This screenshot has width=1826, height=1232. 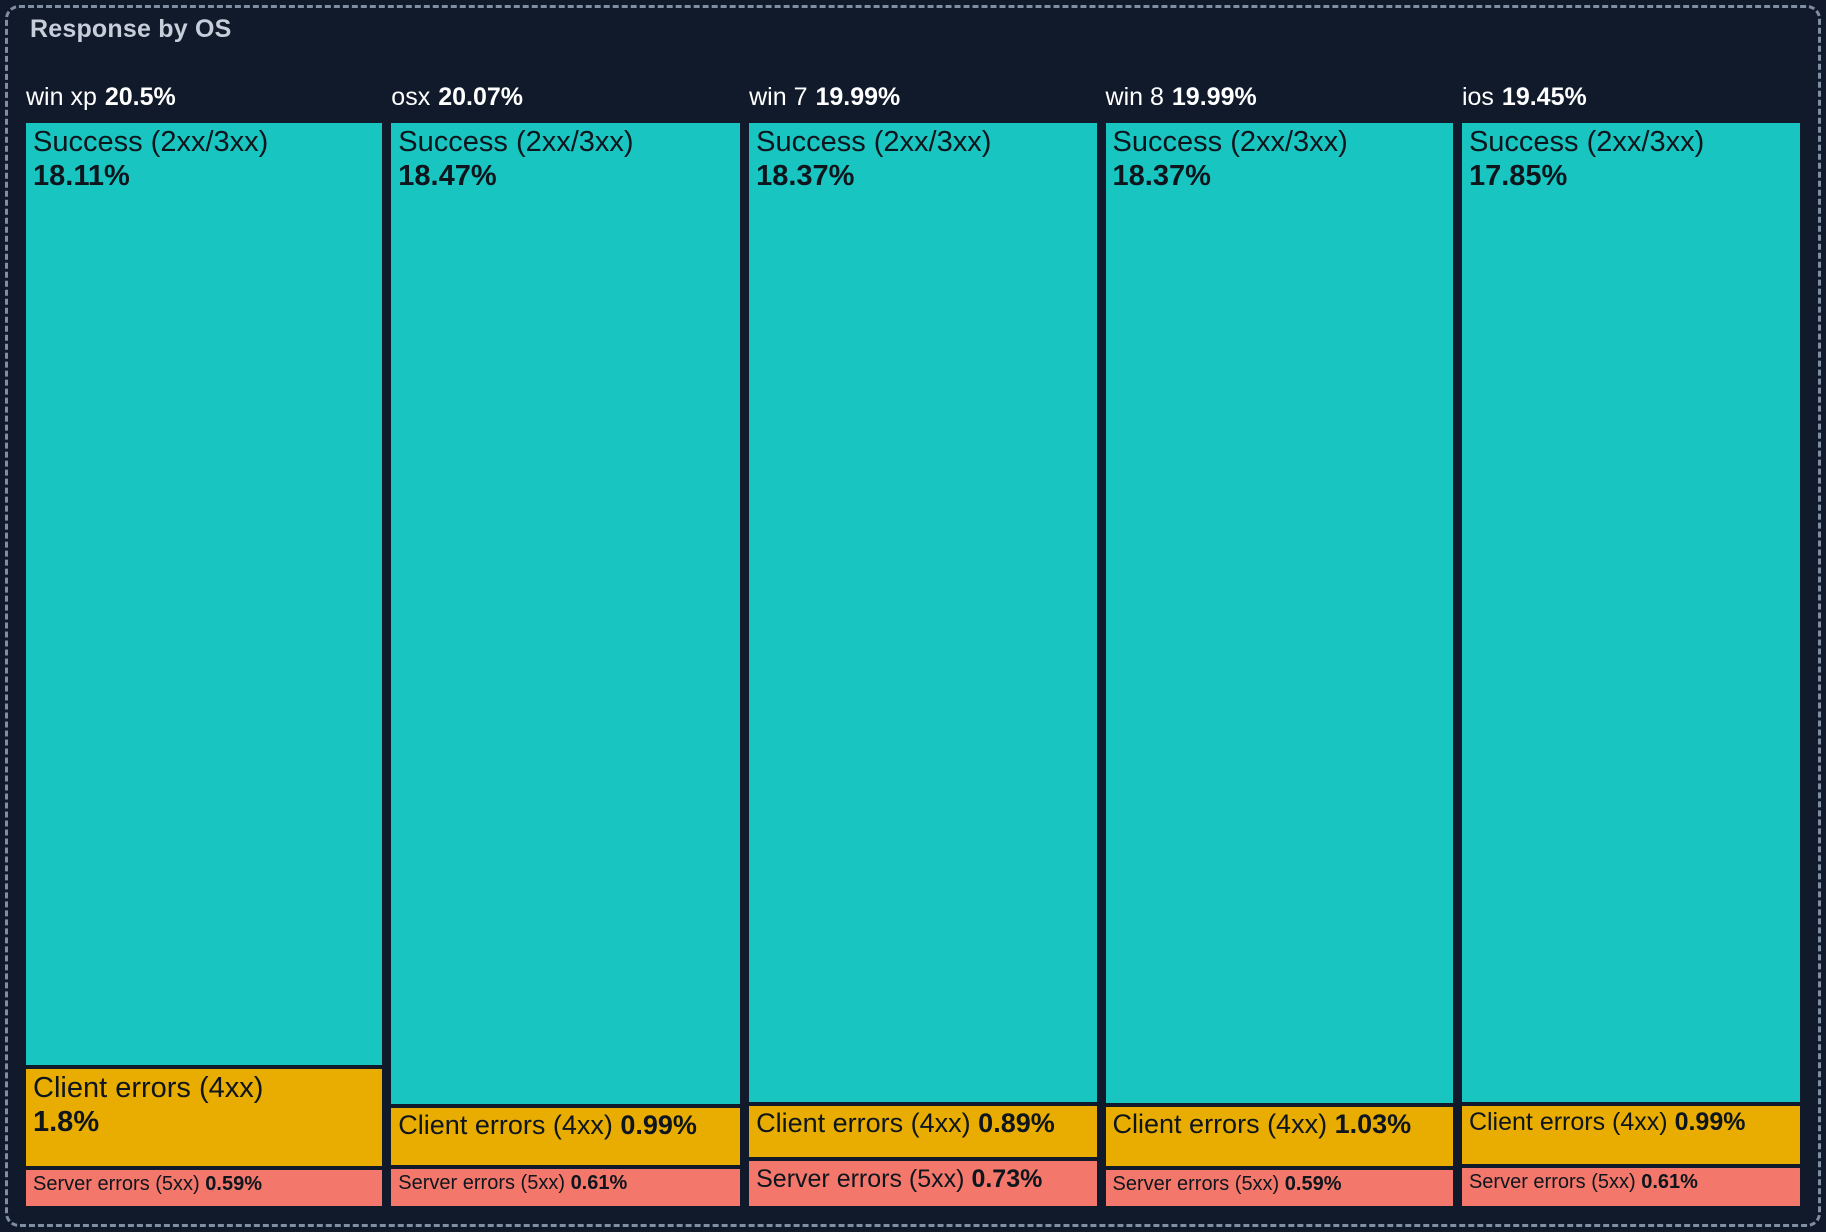 I want to click on segment-client-errors: Client errors (4xx) 0.89%, so click(x=923, y=1132).